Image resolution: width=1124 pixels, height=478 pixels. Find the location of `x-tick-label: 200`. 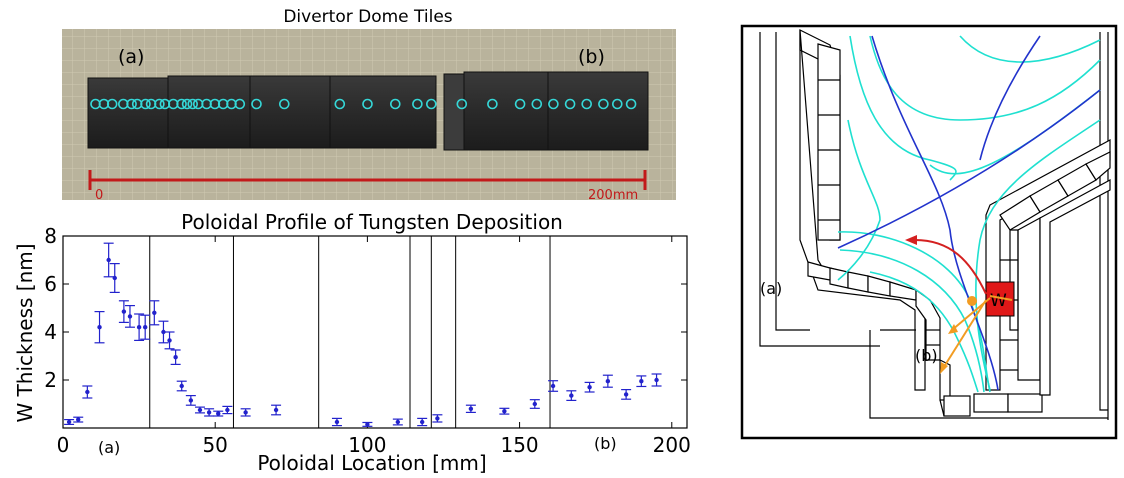

x-tick-label: 200 is located at coordinates (672, 445).